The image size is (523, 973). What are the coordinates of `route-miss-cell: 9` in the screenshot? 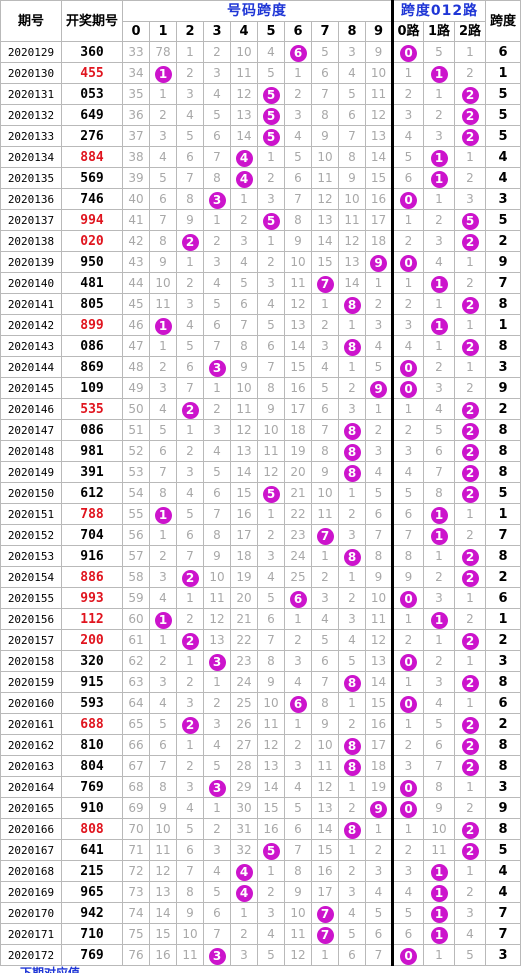 It's located at (439, 808).